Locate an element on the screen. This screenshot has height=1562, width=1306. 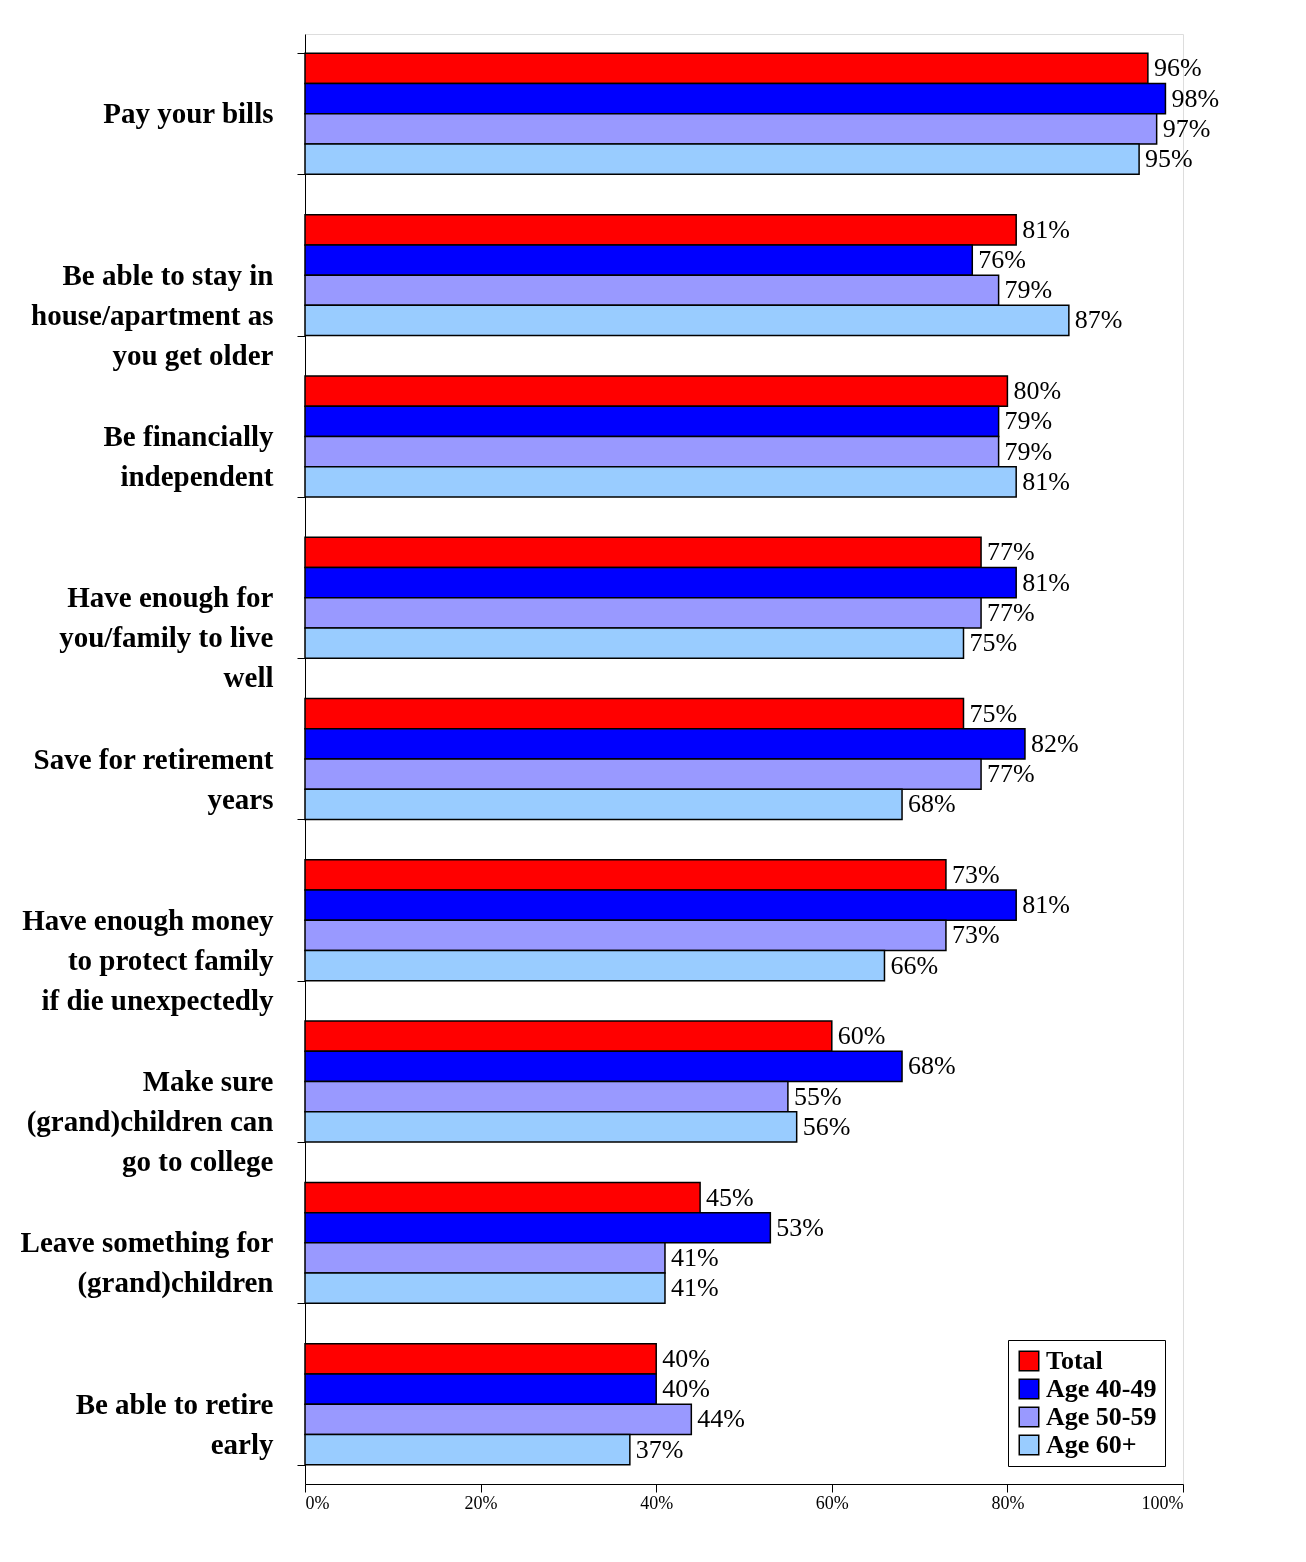
data-label: 96% is located at coordinates (1177, 68).